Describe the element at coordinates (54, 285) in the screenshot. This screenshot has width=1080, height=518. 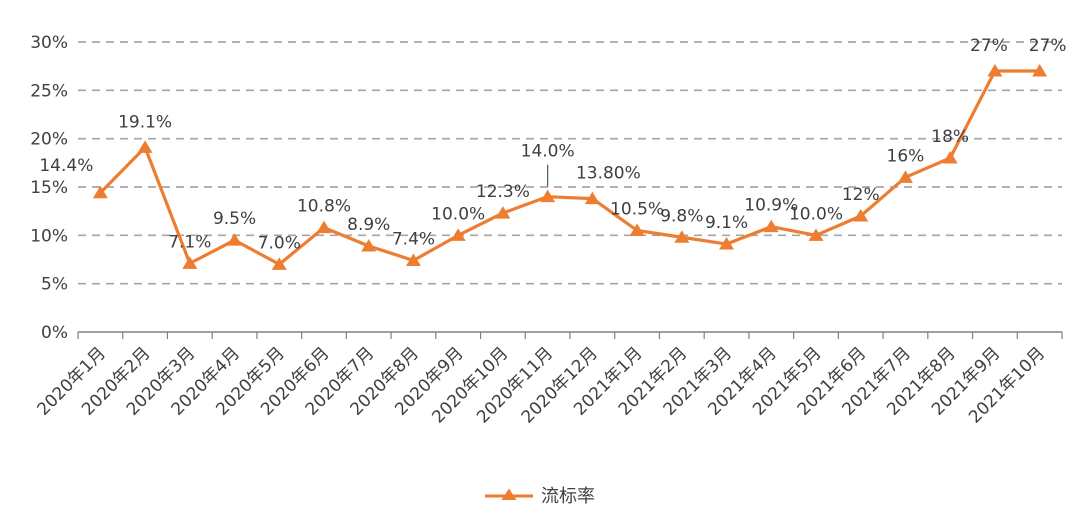
I see `y-tick-label: 5%` at that location.